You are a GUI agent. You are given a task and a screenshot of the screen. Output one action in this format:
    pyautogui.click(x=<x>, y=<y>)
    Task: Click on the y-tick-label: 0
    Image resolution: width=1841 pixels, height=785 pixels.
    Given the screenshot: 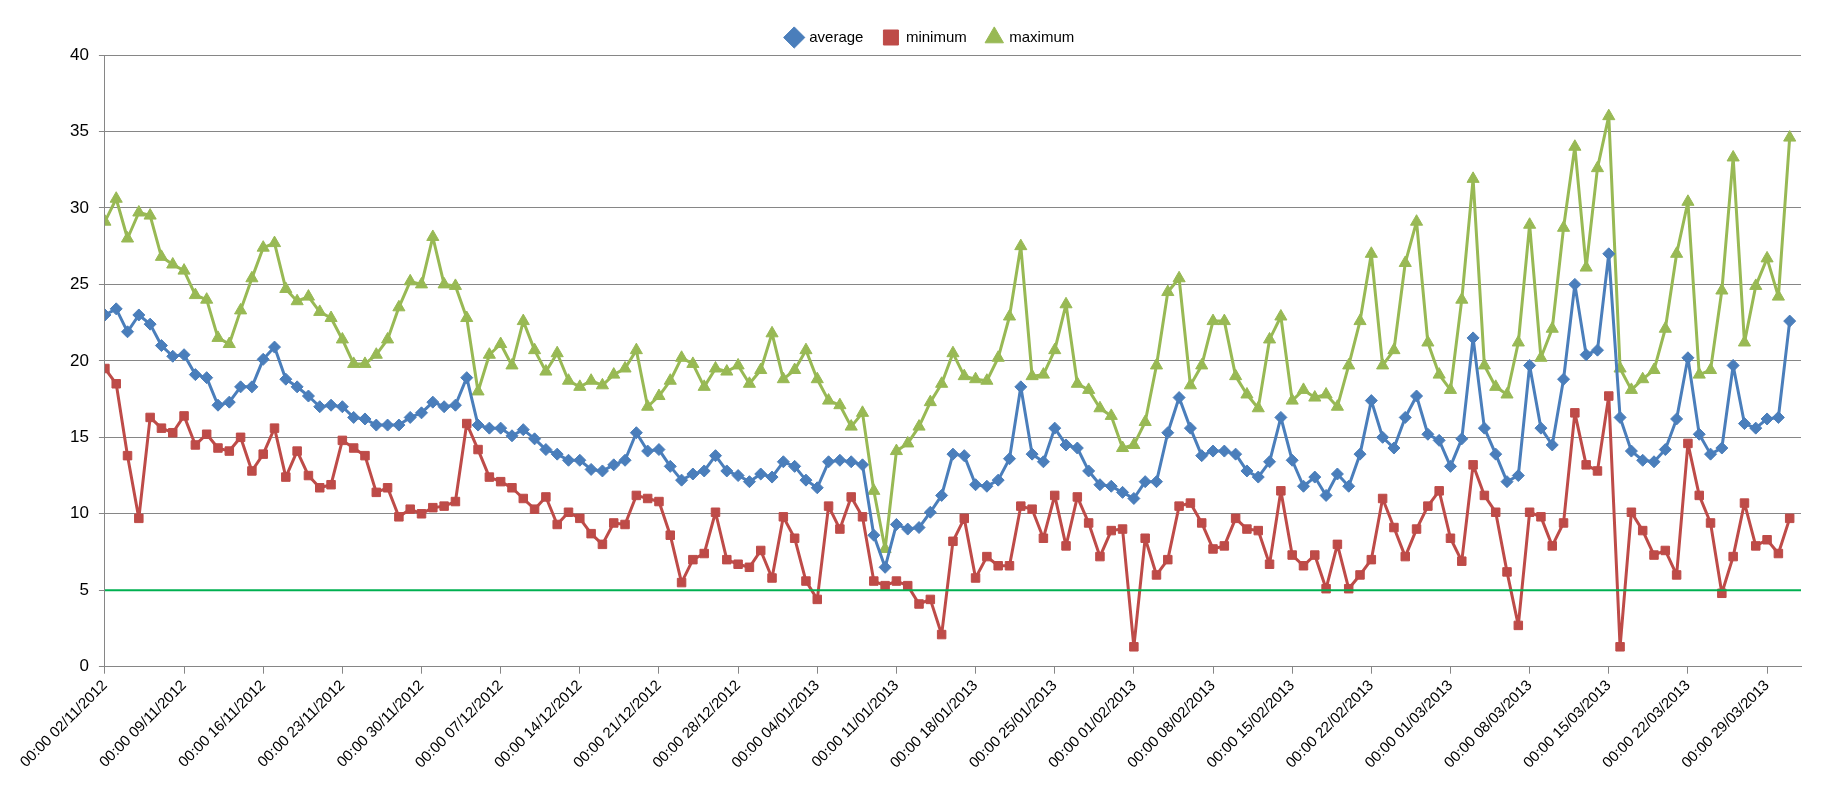 What is the action you would take?
    pyautogui.click(x=84, y=666)
    